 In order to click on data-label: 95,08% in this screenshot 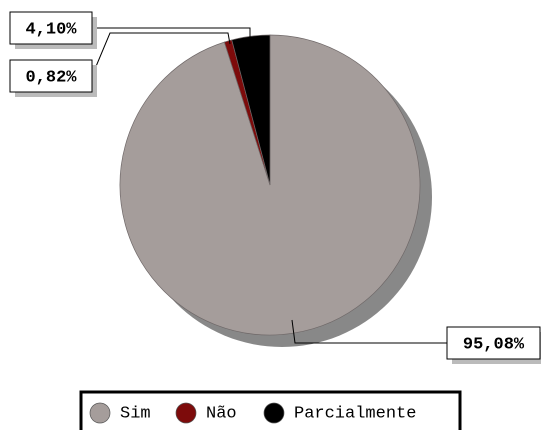, I will do `click(494, 344)`.